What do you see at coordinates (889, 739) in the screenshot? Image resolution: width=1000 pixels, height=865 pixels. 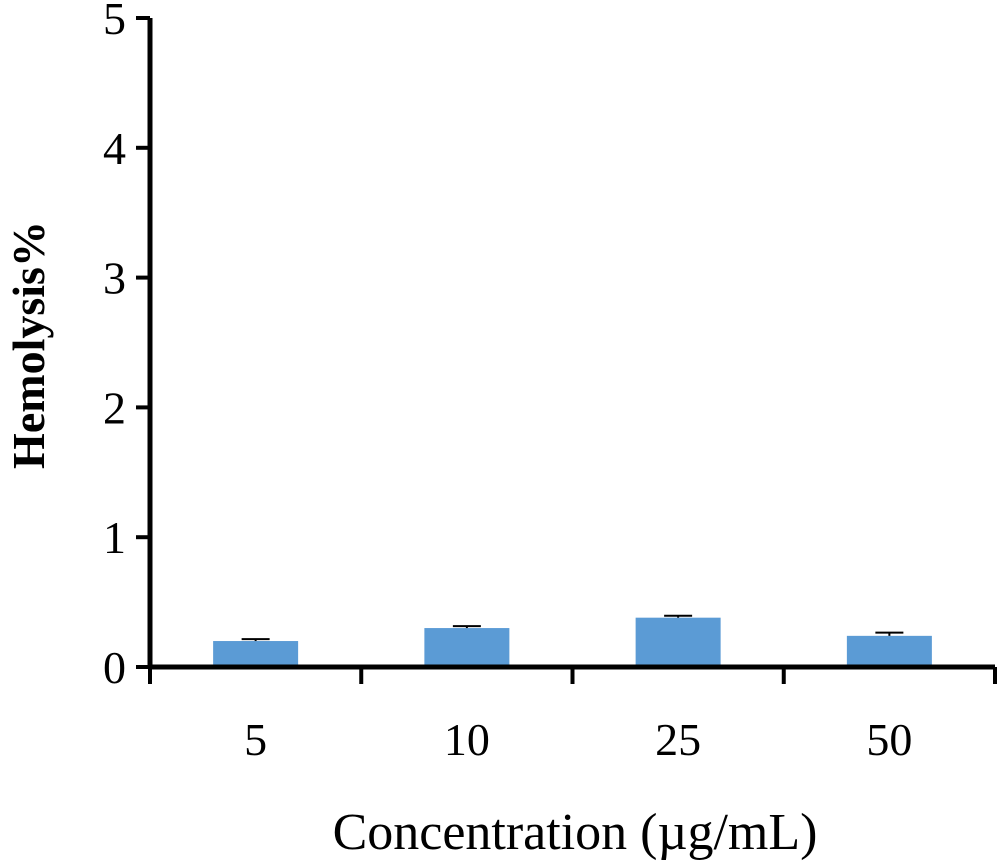 I see `x-tick-label-50: 50` at bounding box center [889, 739].